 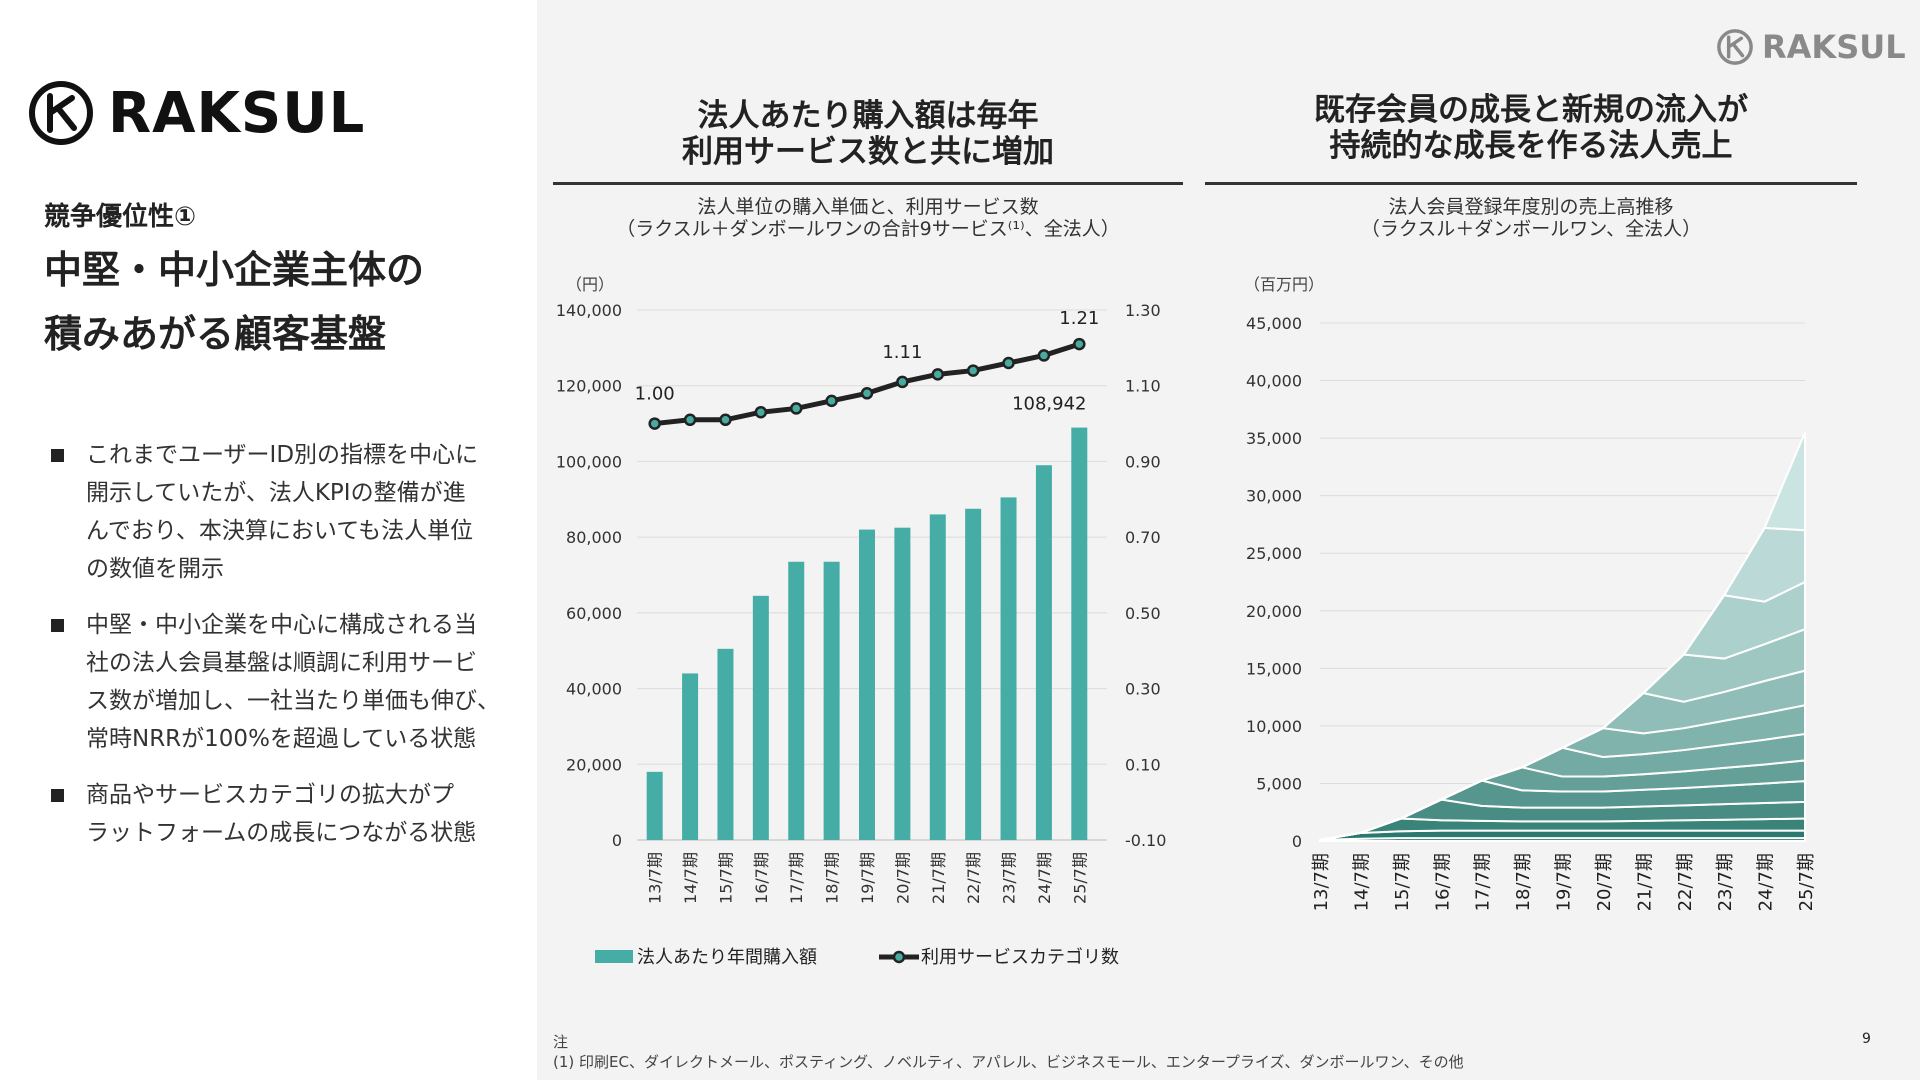 I want to click on bar-16/7期, so click(x=760, y=717).